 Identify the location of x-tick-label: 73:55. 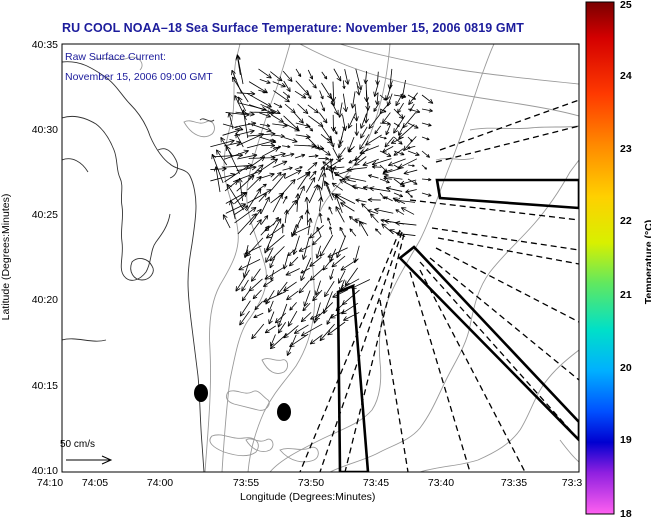
(246, 483).